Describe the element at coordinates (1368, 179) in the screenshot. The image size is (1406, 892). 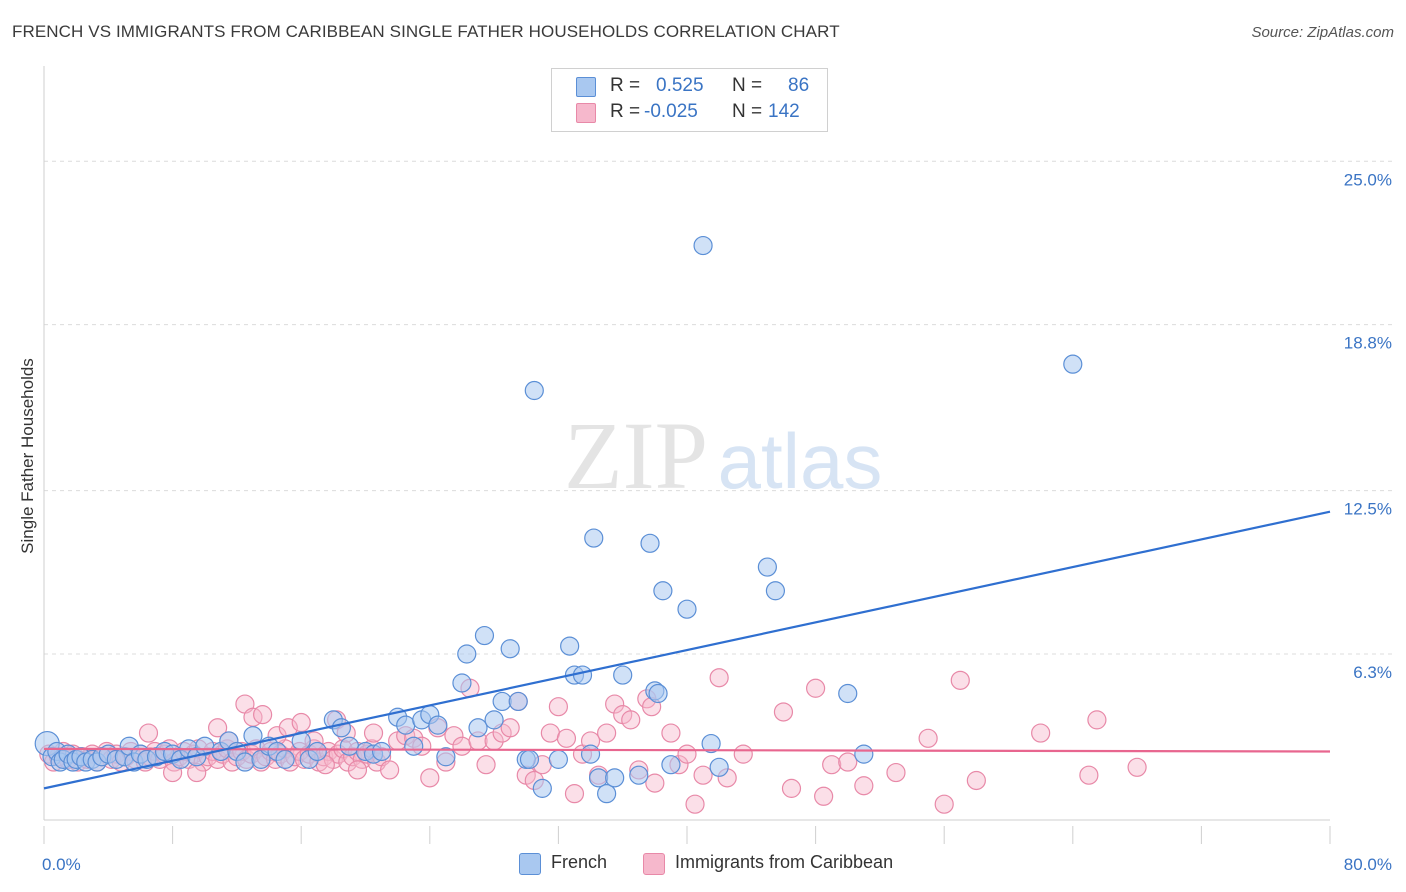
I see `y-tick-label: 25.0%` at that location.